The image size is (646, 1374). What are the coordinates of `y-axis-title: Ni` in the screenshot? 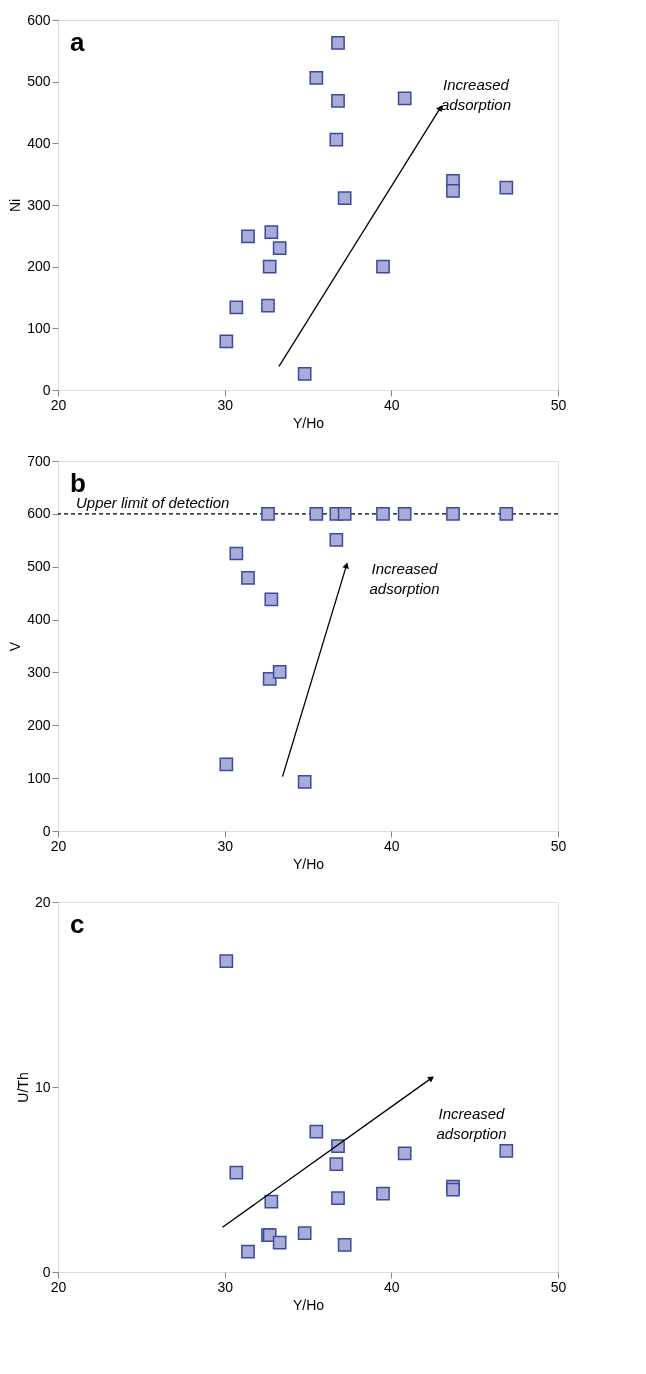 It's located at (15, 205).